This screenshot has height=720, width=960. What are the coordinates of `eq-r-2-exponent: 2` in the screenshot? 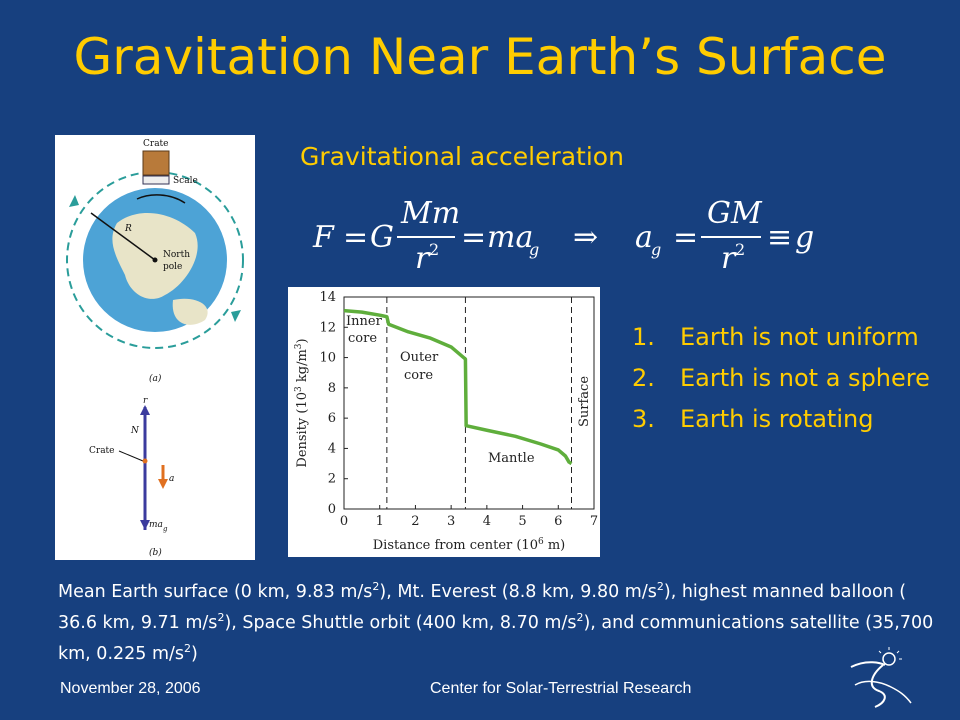 It's located at (740, 249).